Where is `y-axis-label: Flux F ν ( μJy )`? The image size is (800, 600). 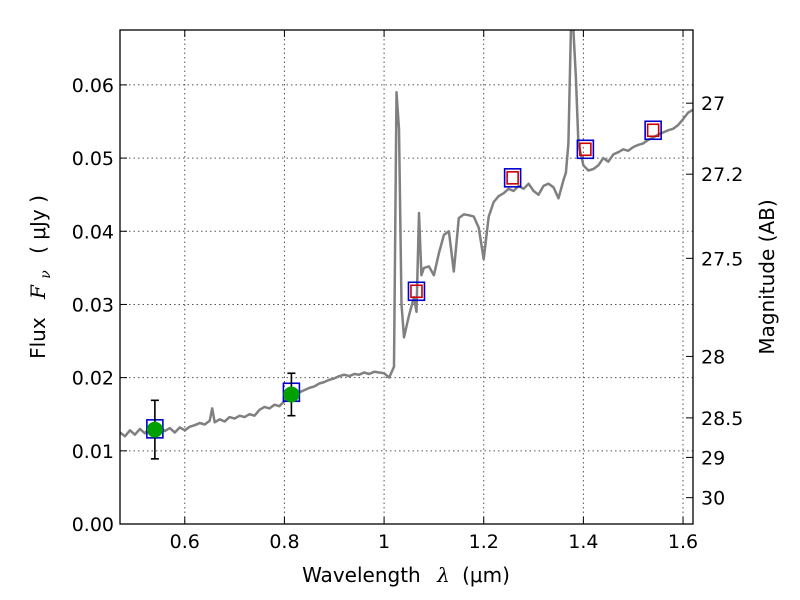
y-axis-label: Flux F ν ( μJy ) is located at coordinates (40, 277).